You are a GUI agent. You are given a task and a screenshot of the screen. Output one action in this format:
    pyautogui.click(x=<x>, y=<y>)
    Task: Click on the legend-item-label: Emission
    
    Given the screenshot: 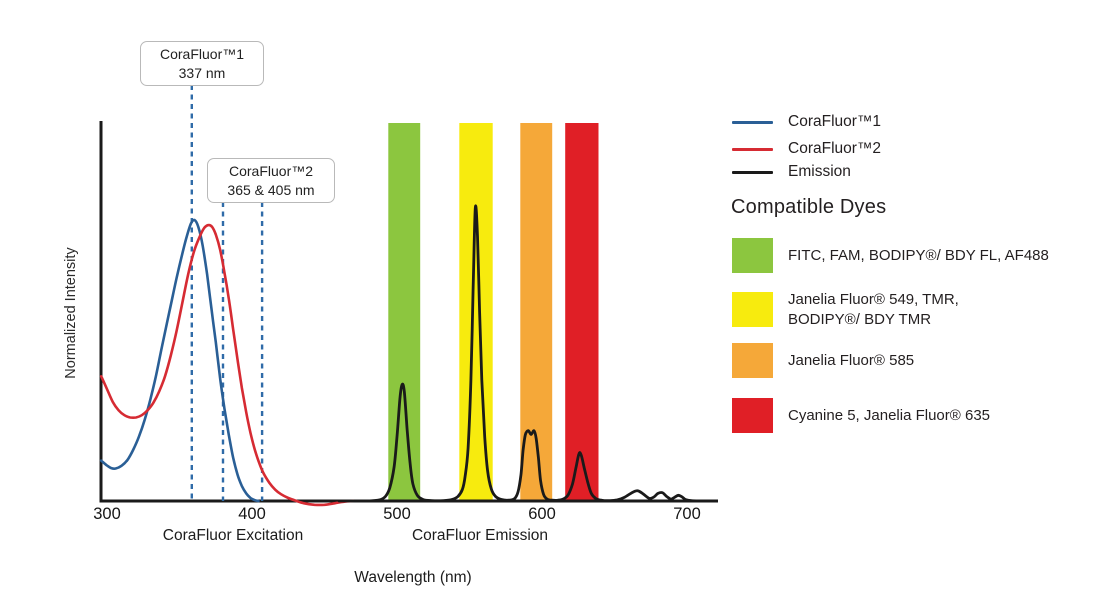 What is the action you would take?
    pyautogui.click(x=819, y=171)
    